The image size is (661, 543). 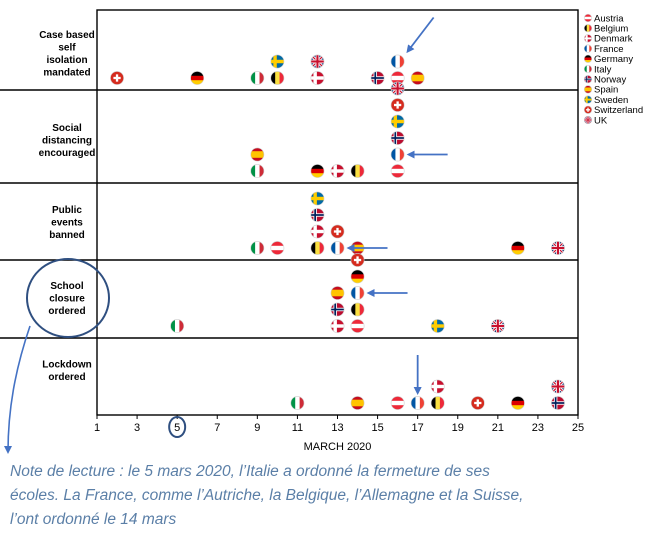 I want to click on row-label-line: closure, so click(x=67, y=299).